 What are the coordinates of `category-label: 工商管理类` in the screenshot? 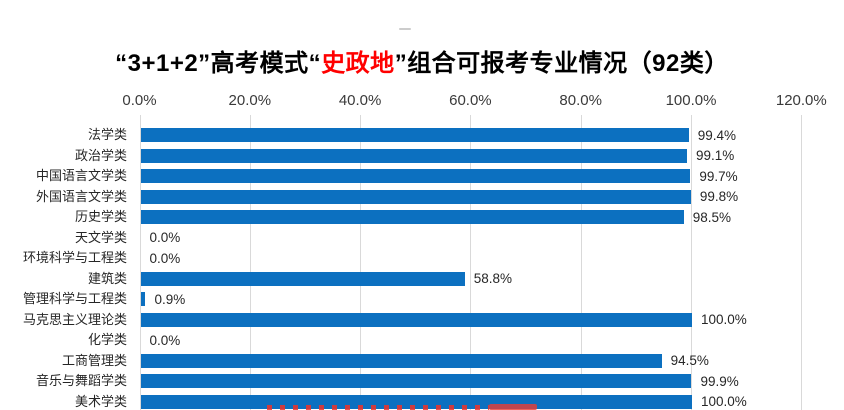 It's located at (94, 360).